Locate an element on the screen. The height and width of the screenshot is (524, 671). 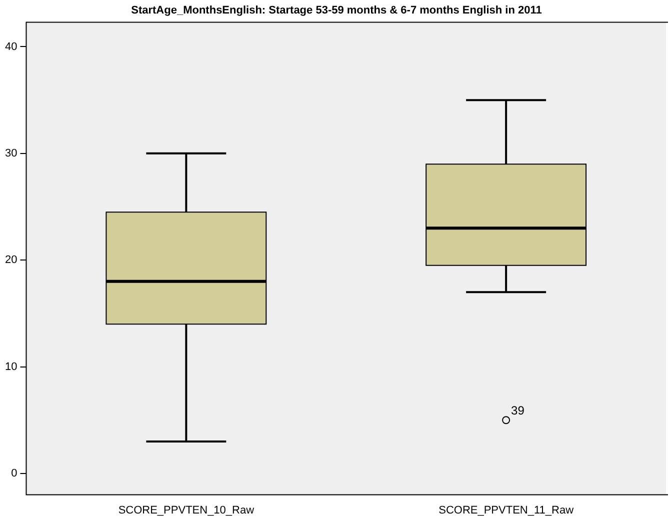
annotation: 39 is located at coordinates (518, 410).